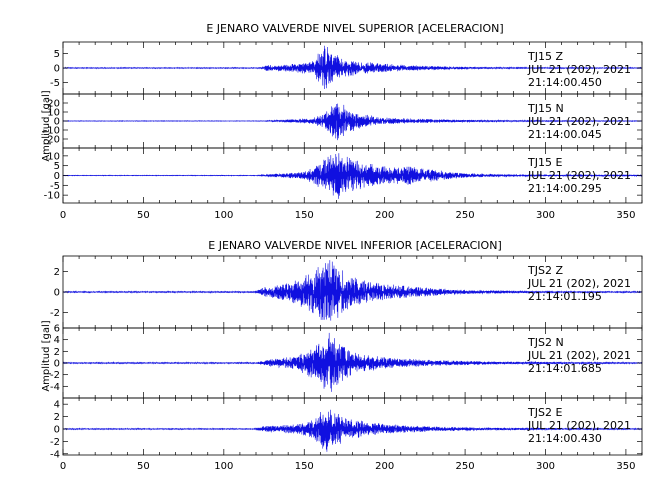 This screenshot has height=500, width=650. I want to click on station-label-lower-n: TJS2 N, so click(545, 342).